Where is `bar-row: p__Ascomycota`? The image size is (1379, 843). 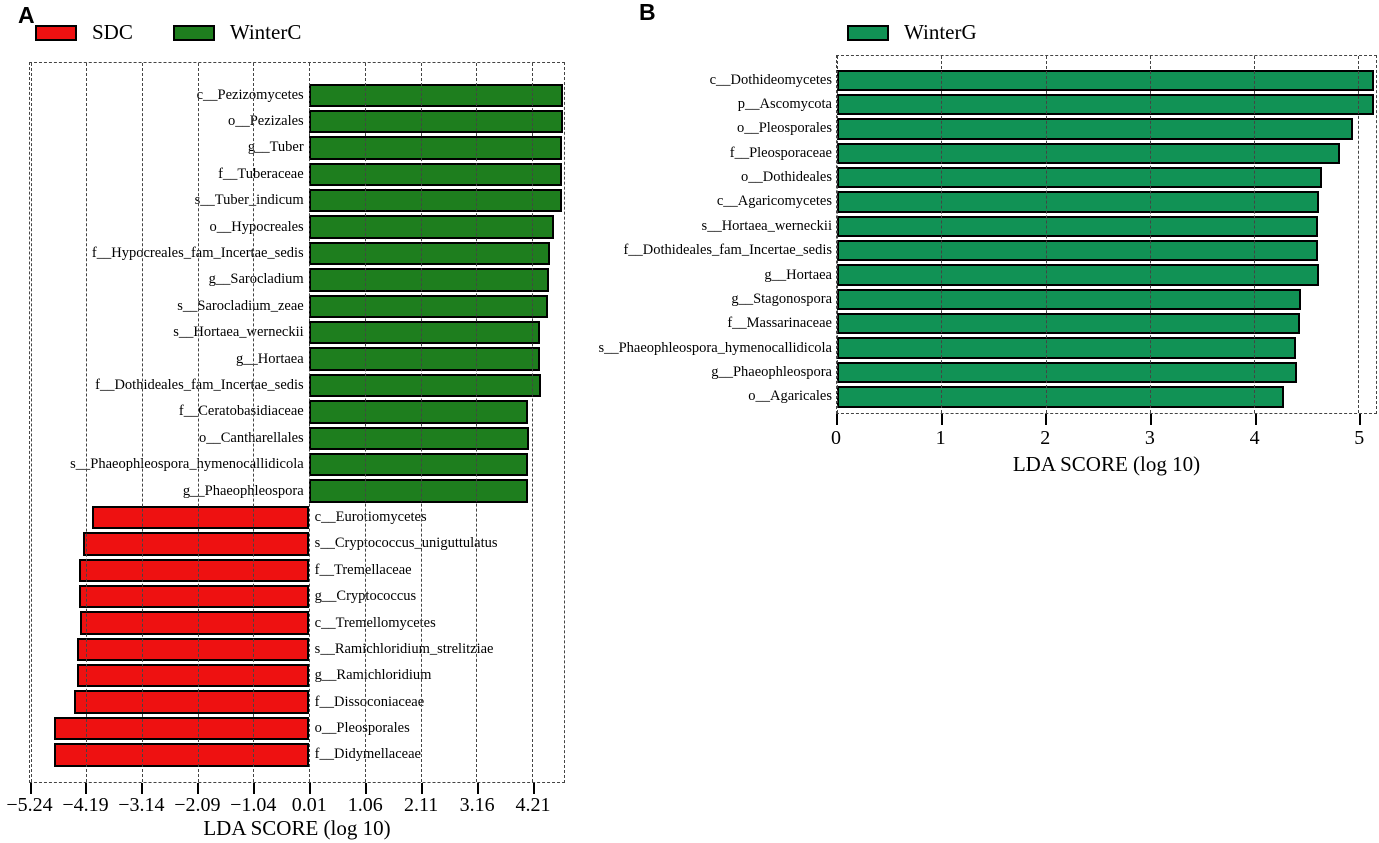
bar-row: p__Ascomycota is located at coordinates (1057, 104).